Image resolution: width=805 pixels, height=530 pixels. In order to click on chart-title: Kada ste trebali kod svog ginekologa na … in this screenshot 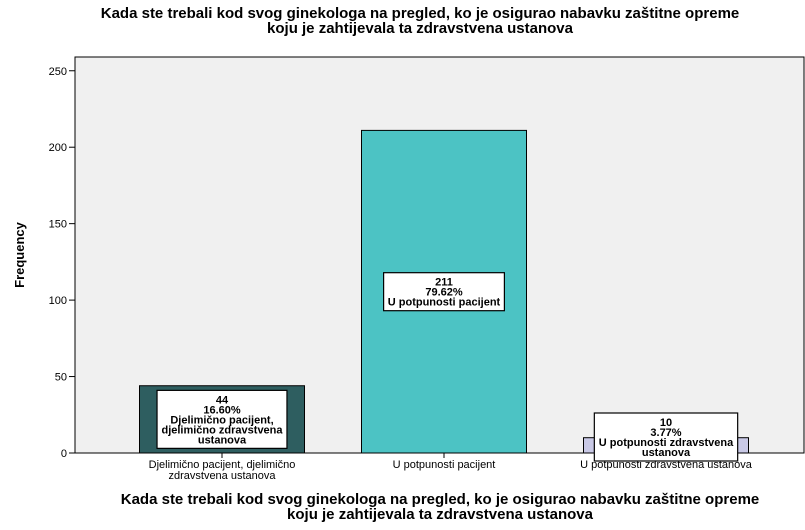, I will do `click(420, 21)`.